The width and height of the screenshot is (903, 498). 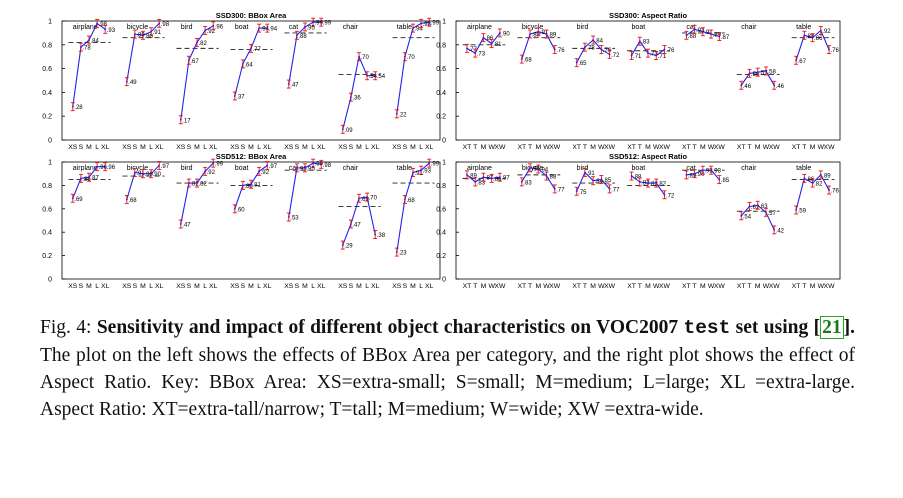 What do you see at coordinates (802, 62) in the screenshot?
I see `data-label: .67` at bounding box center [802, 62].